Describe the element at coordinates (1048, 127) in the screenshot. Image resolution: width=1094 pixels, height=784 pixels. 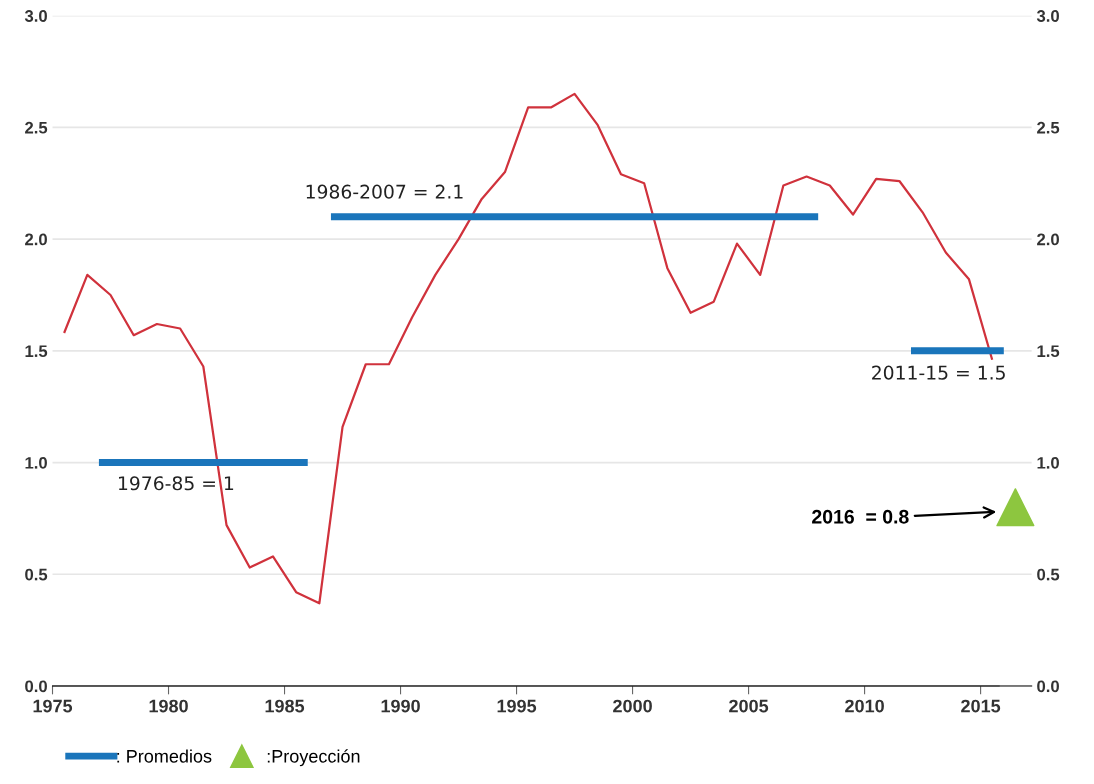
I see `y2-tick-label: 2.5` at that location.